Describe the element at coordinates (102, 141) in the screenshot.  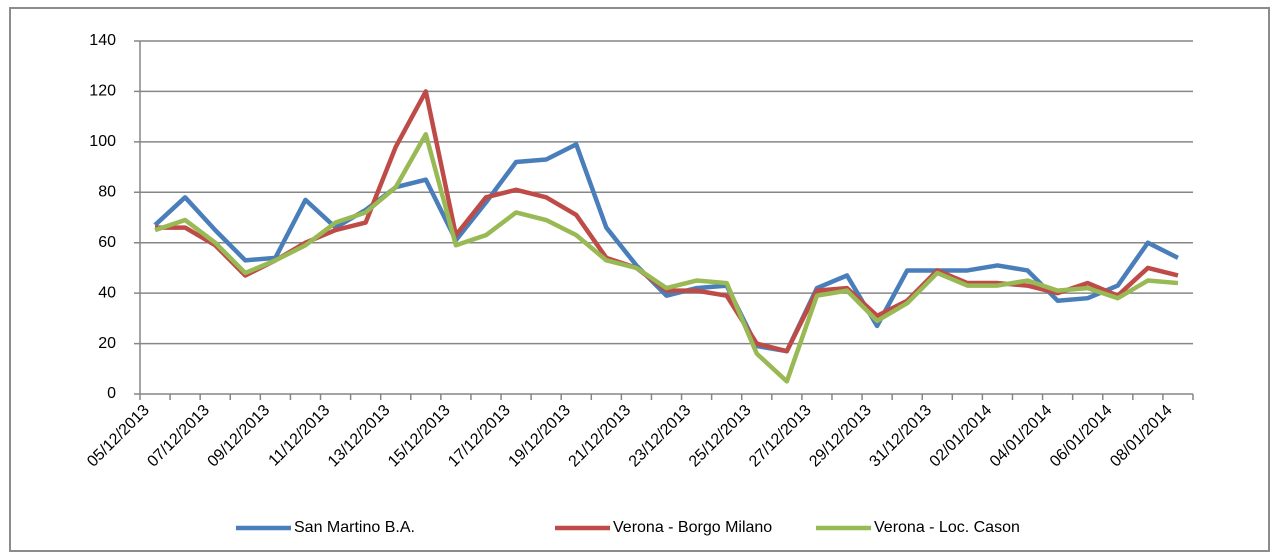
I see `y-tick-label: 100` at that location.